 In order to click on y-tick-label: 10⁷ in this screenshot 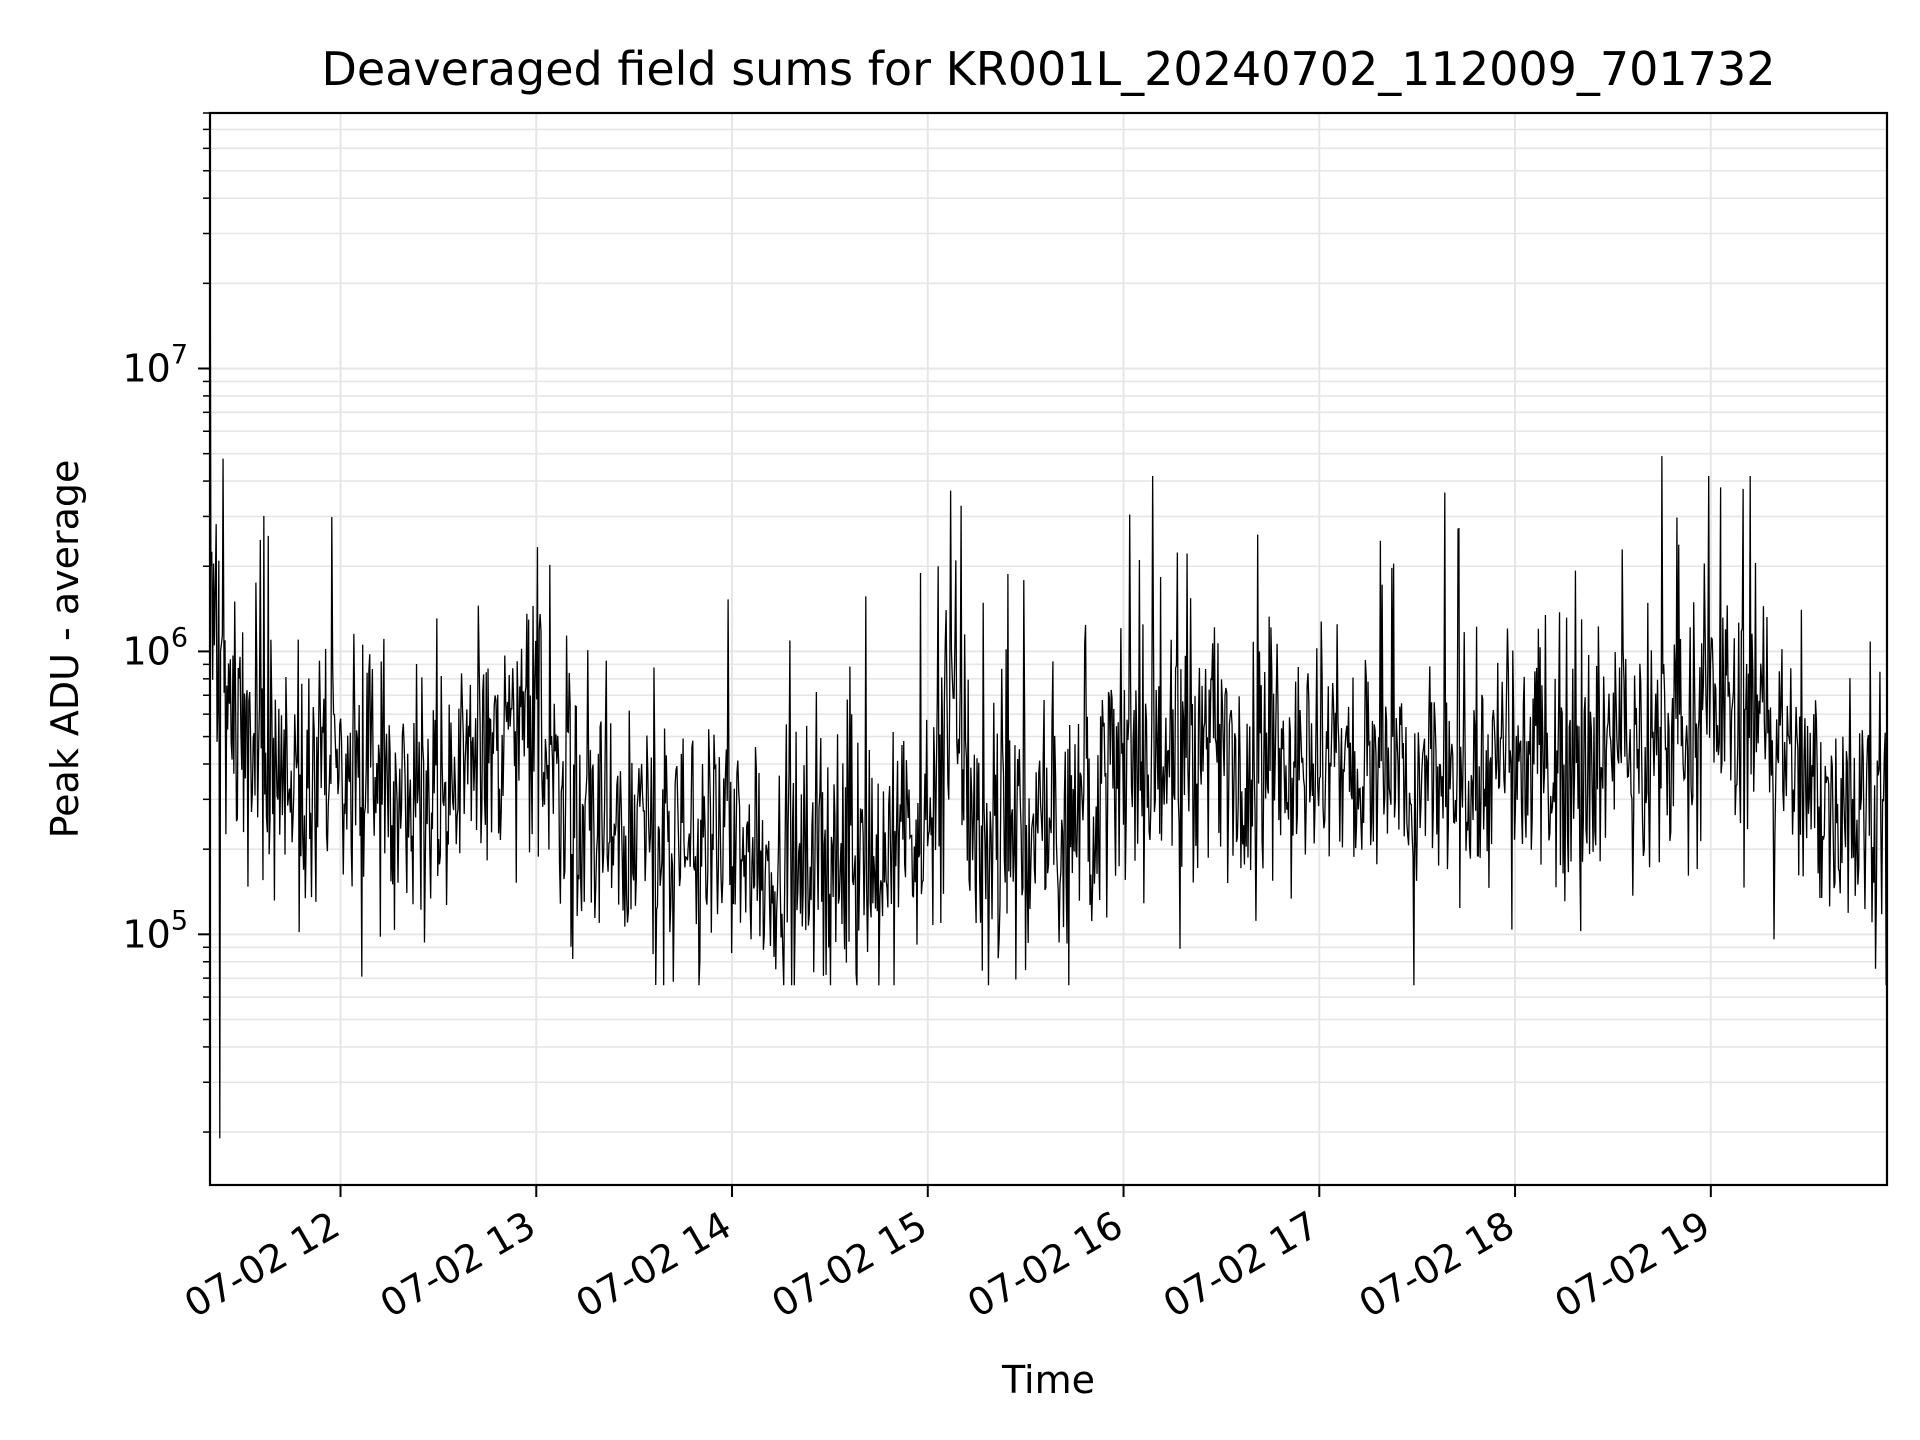, I will do `click(155, 364)`.